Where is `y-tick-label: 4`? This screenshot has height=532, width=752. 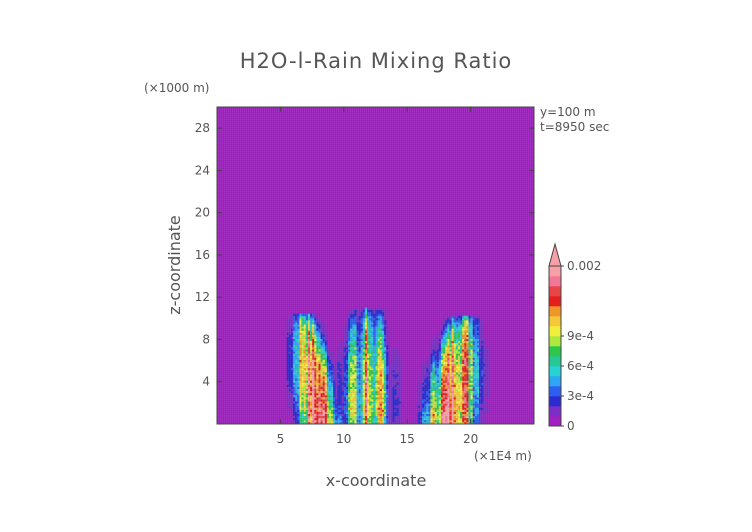 y-tick-label: 4 is located at coordinates (206, 382).